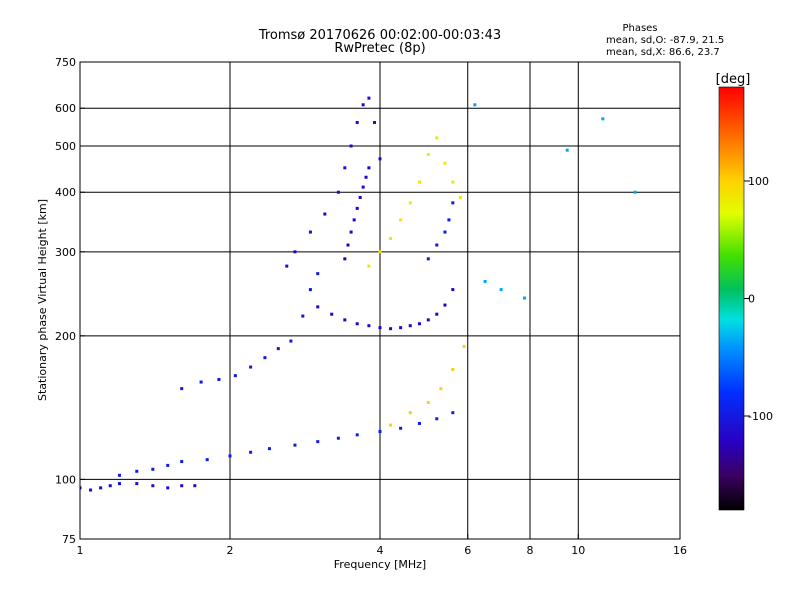  I want to click on x-tick-label: 4, so click(380, 550).